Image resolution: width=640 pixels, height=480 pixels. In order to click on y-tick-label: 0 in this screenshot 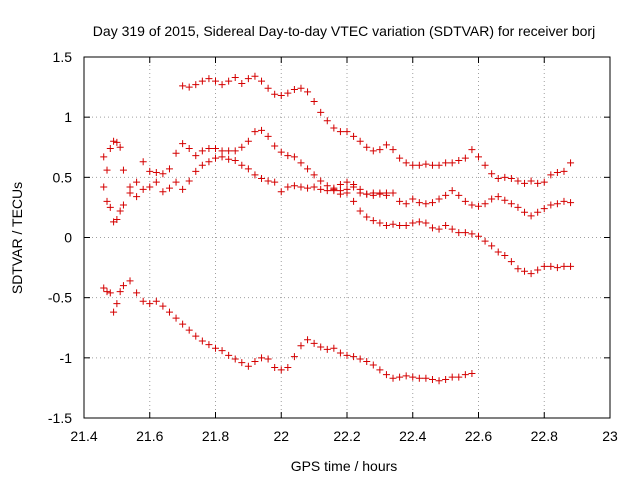, I will do `click(68, 238)`.